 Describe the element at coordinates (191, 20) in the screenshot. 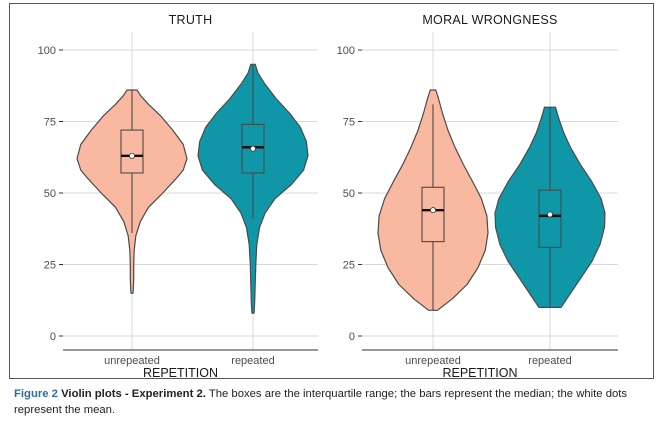

I see `panel-title: TRUTH` at that location.